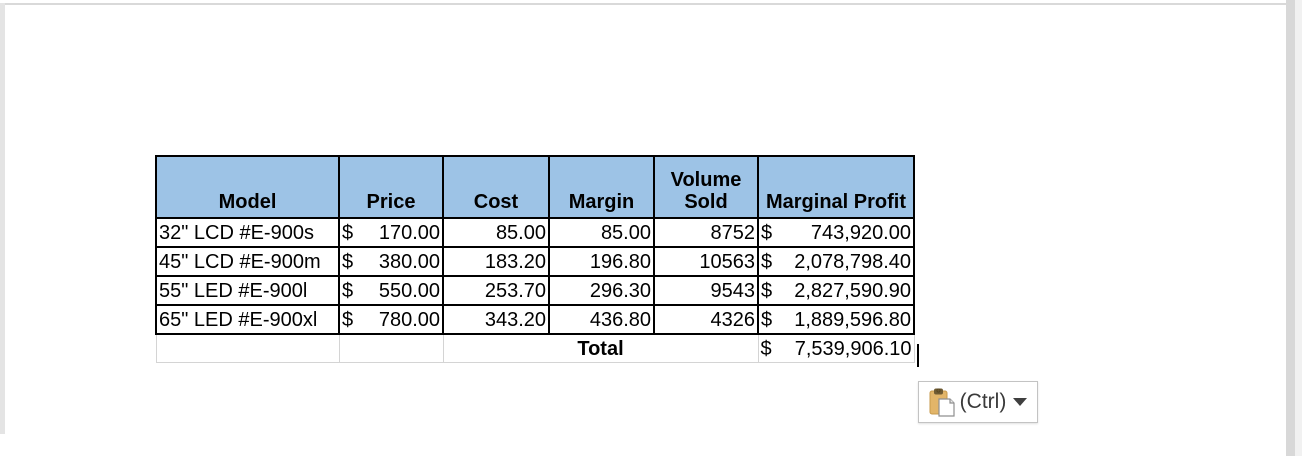  Describe the element at coordinates (1290, 228) in the screenshot. I see `window-edge-right` at that location.